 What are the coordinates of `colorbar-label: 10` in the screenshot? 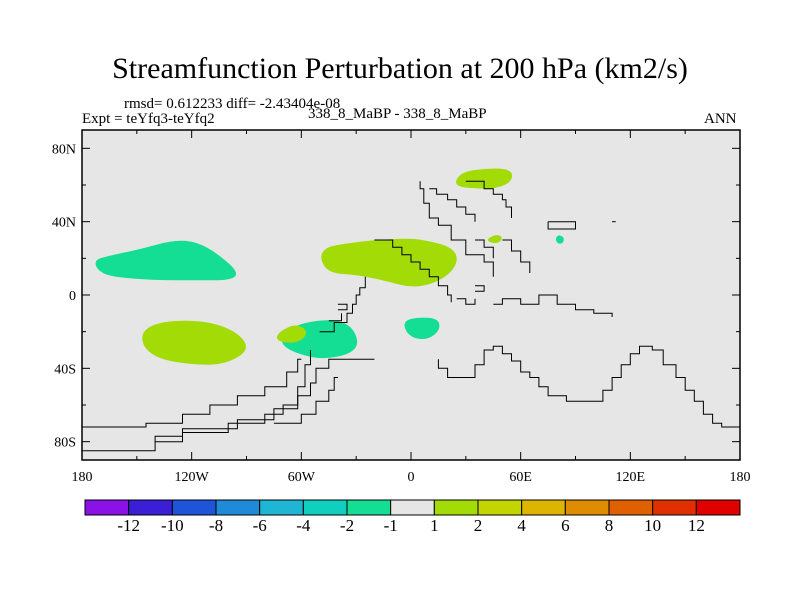 It's located at (652, 525).